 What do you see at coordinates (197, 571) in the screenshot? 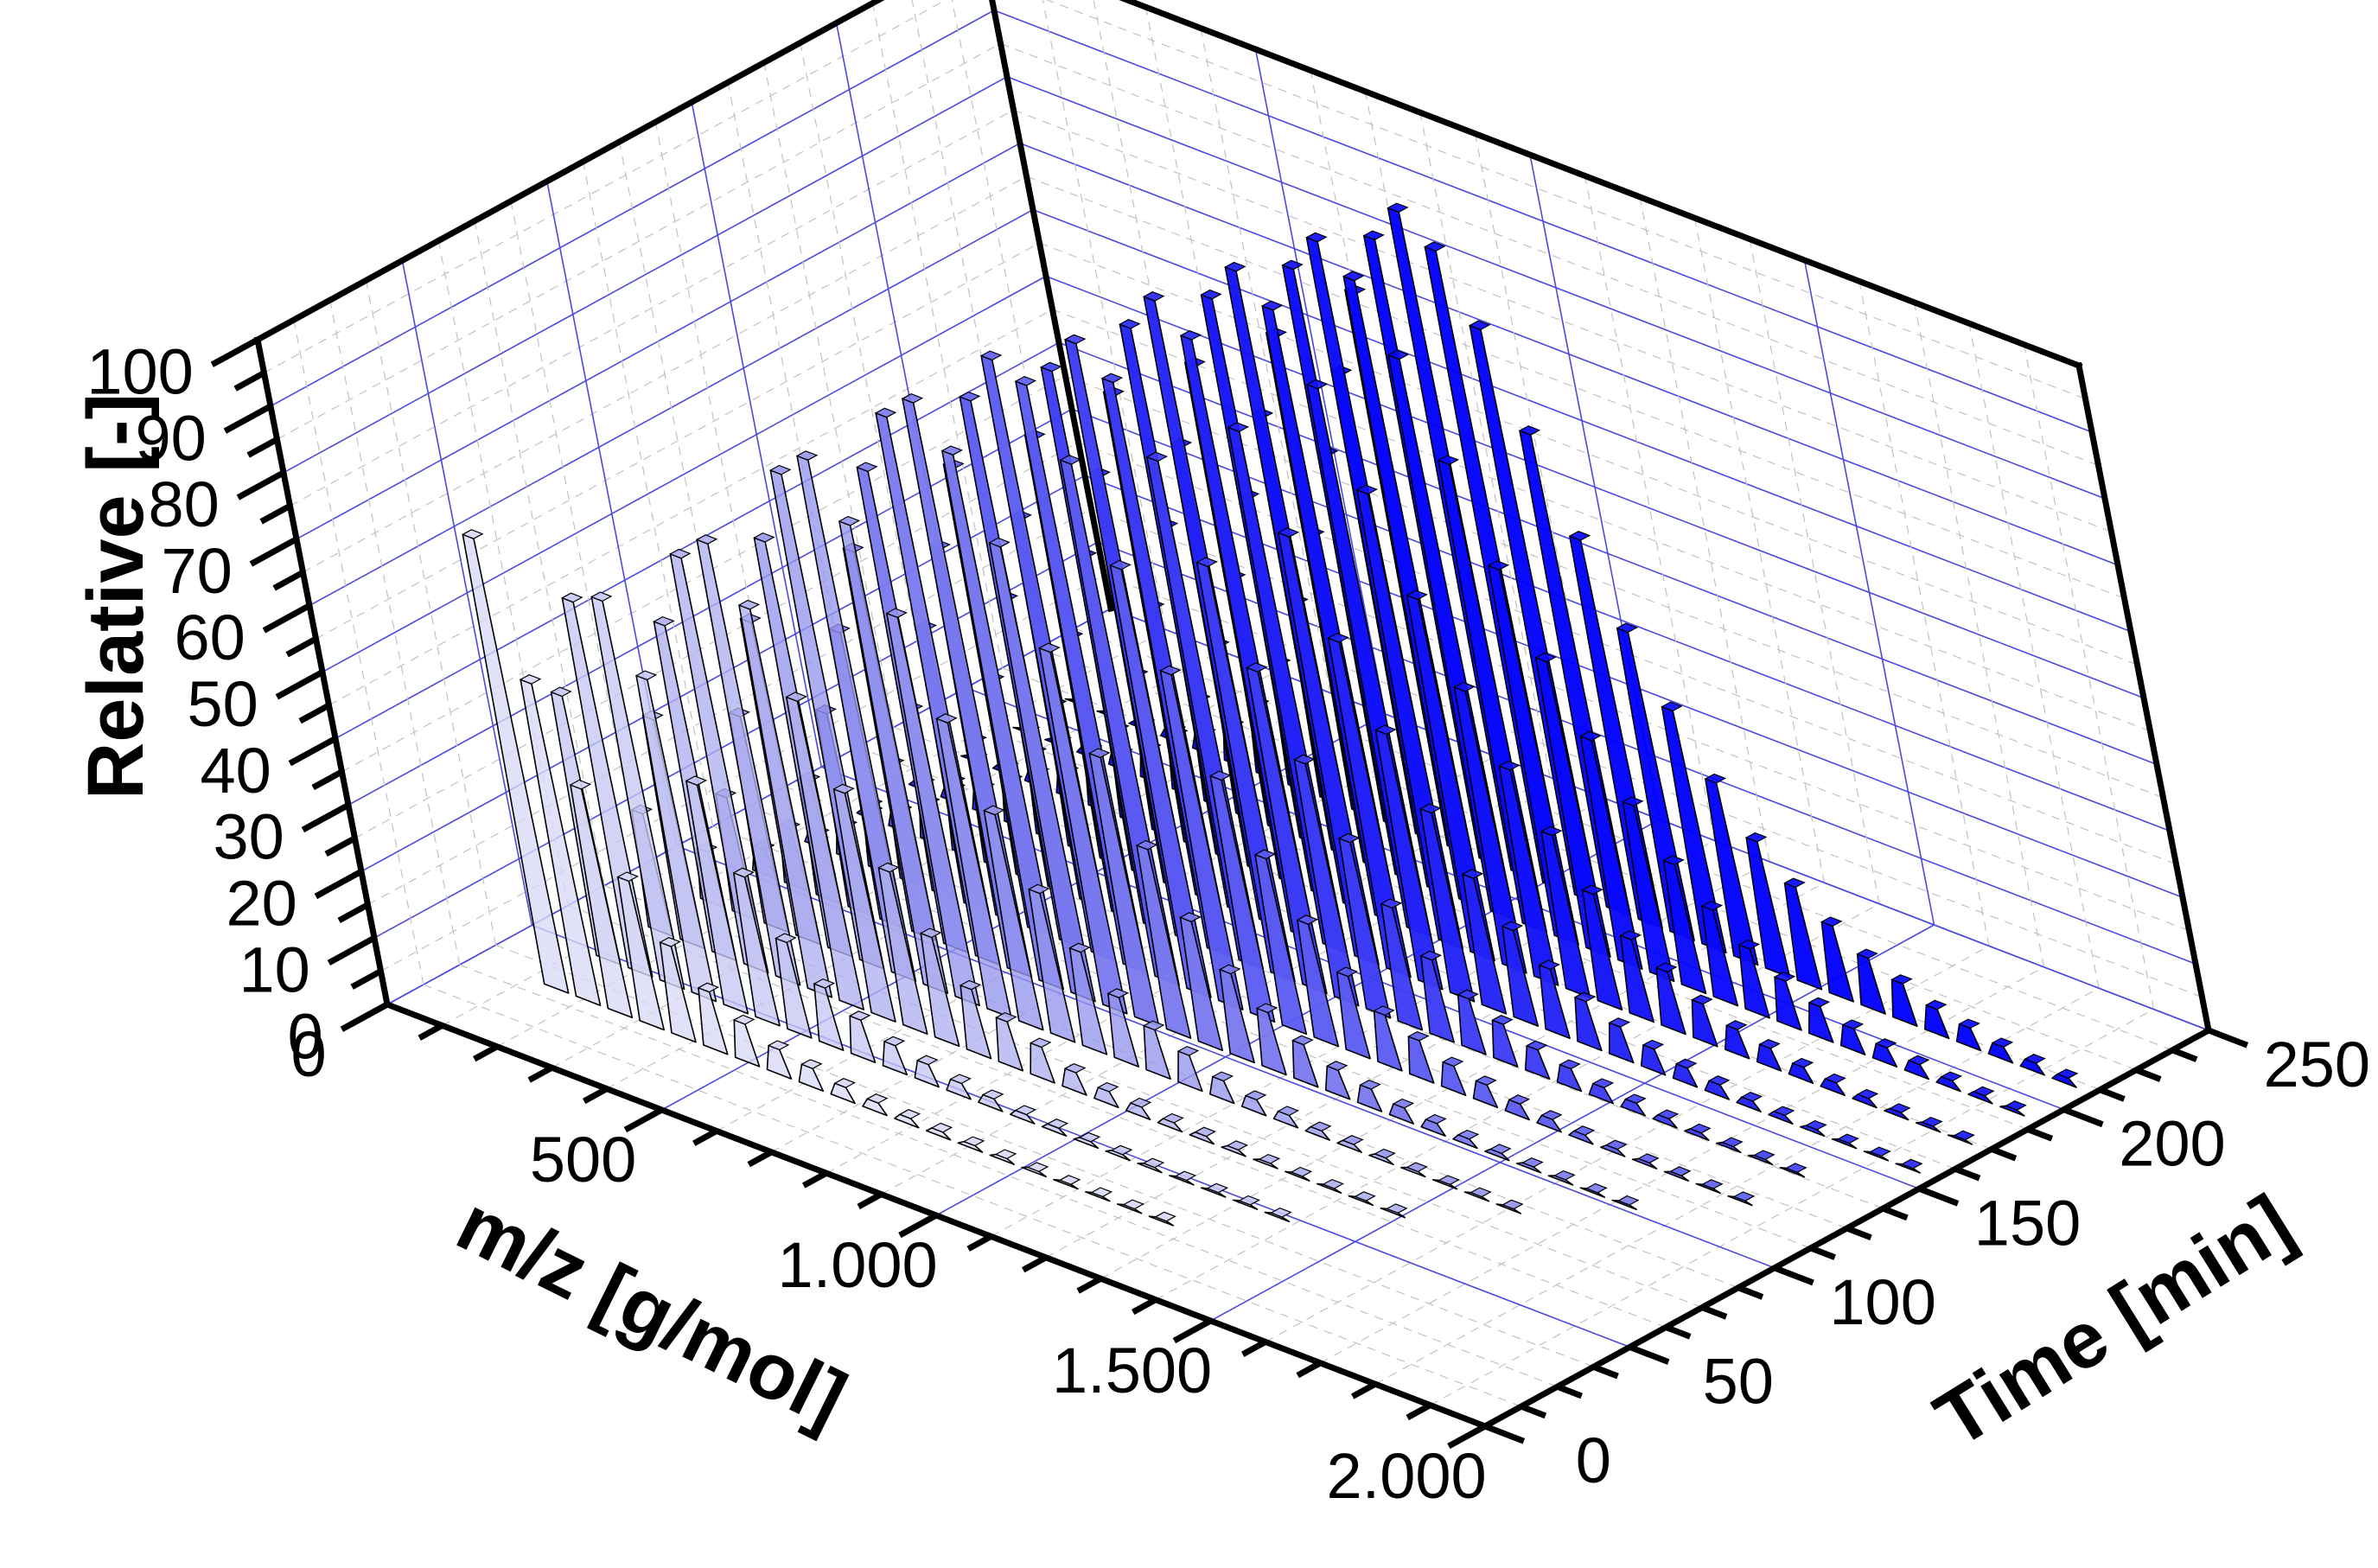
I see `z-tick-label: 70` at bounding box center [197, 571].